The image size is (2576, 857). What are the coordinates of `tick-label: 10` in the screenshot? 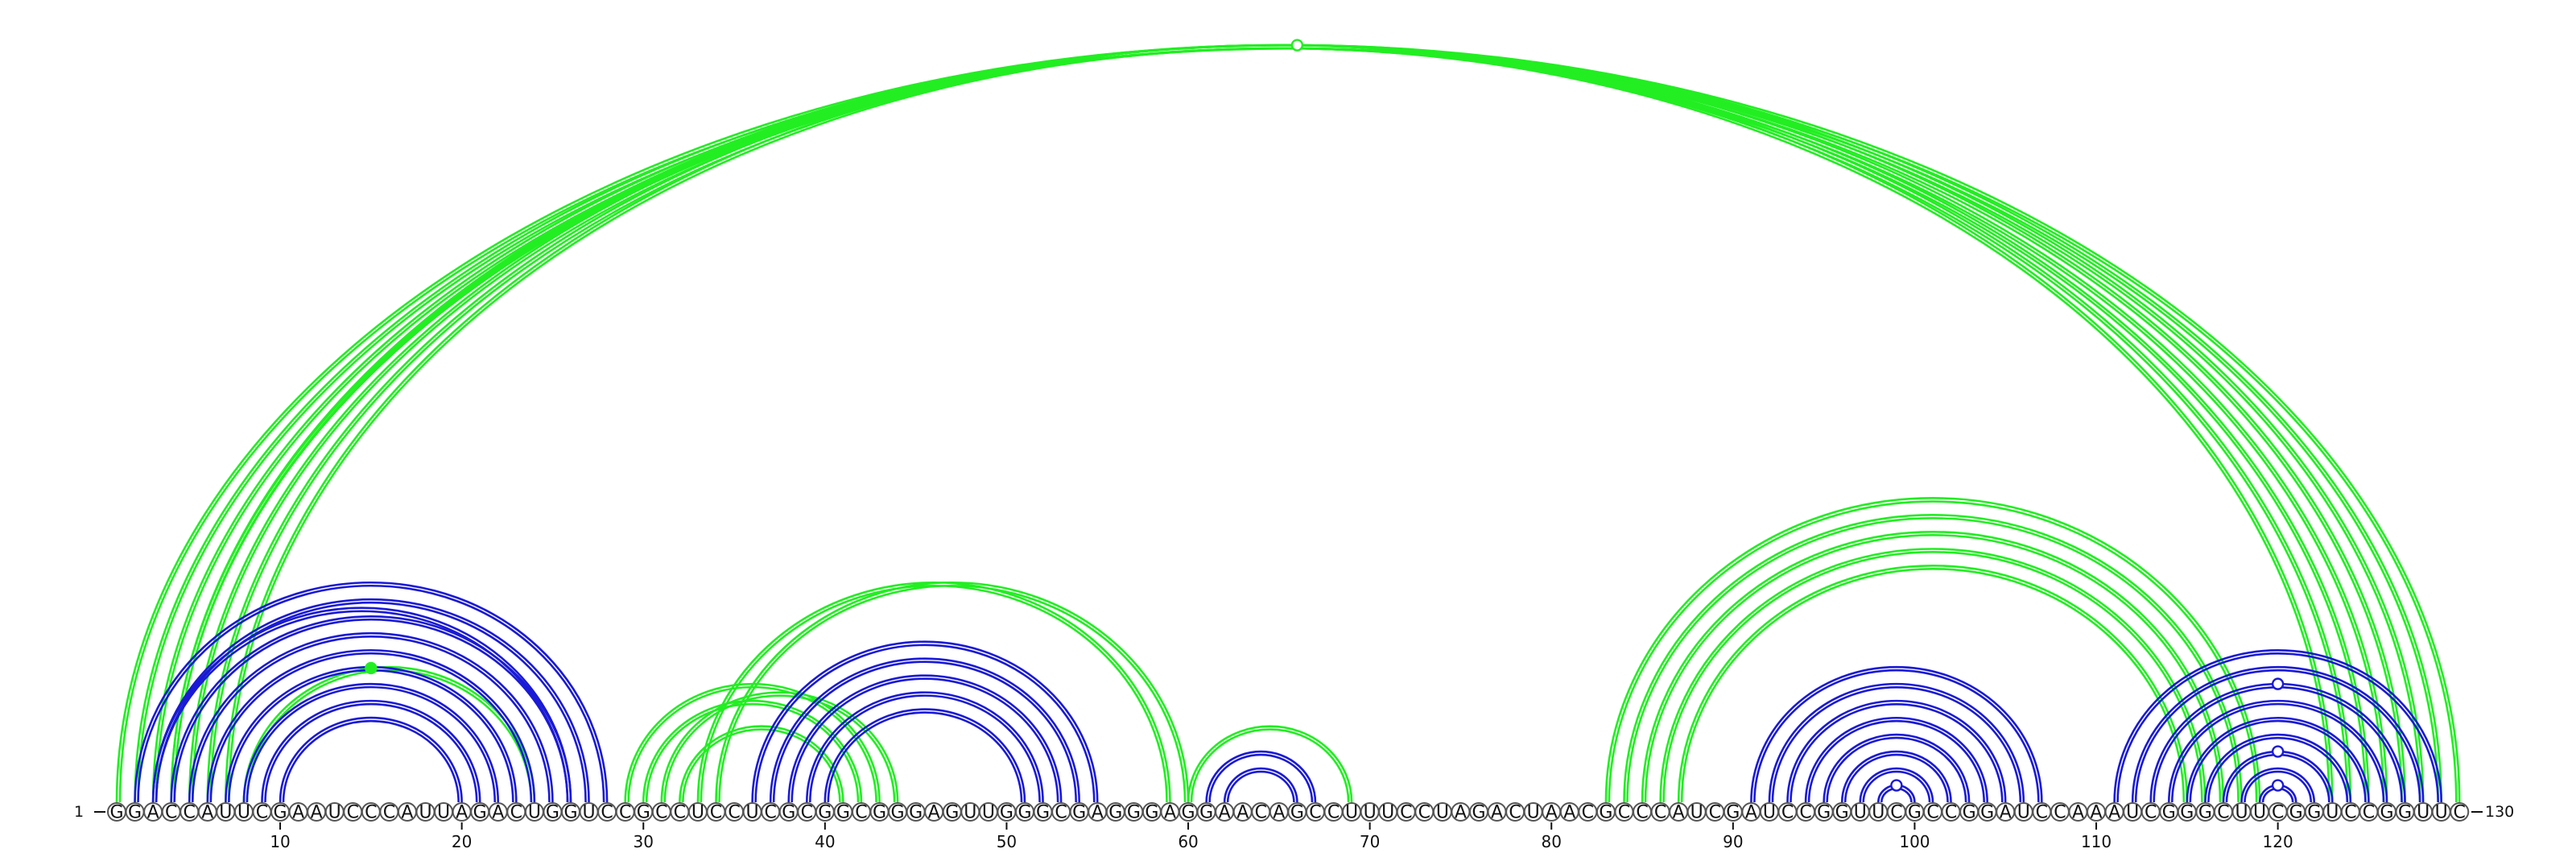 It's located at (280, 841).